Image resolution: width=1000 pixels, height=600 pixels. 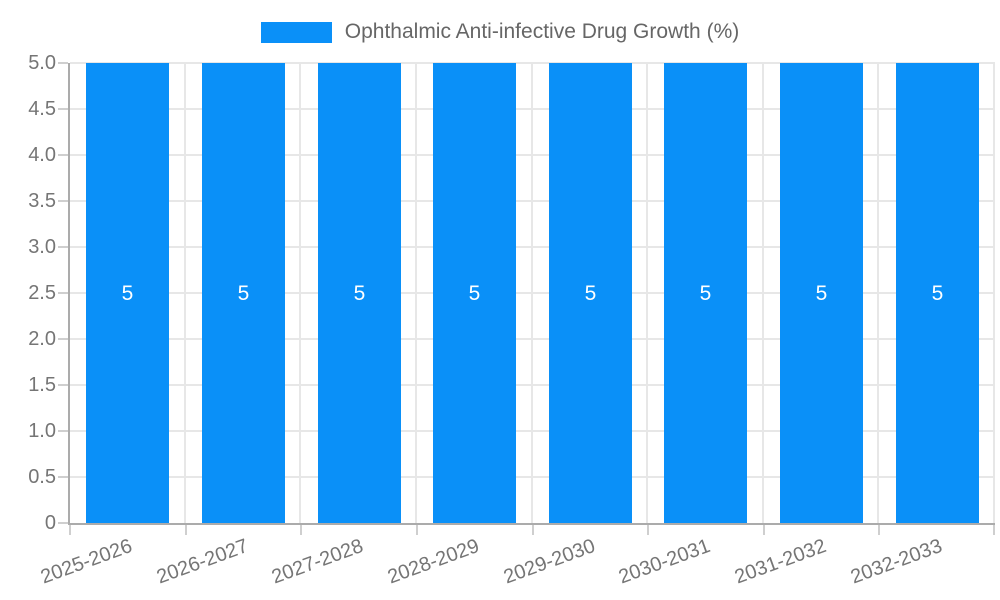 I want to click on x-axis-line, so click(x=531, y=524).